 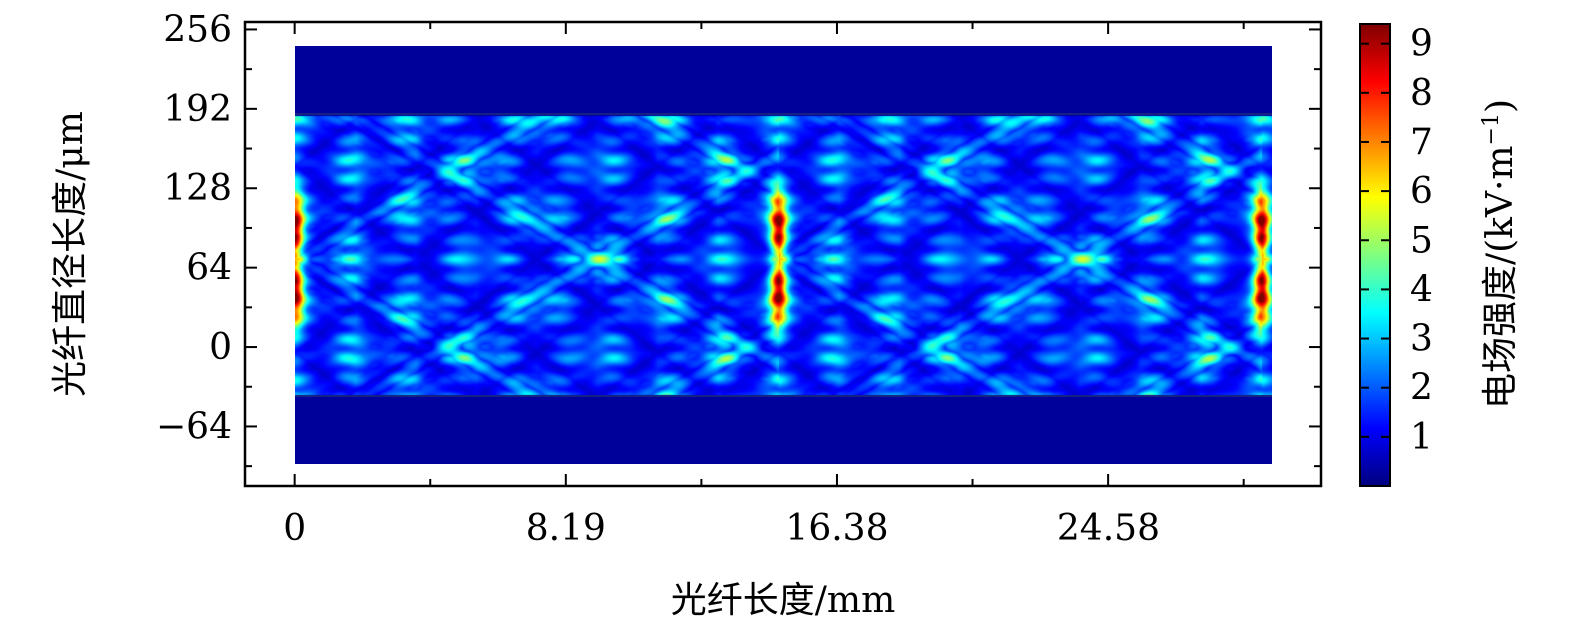 I want to click on x-axis-title: 光纤长度/mm, so click(x=783, y=600).